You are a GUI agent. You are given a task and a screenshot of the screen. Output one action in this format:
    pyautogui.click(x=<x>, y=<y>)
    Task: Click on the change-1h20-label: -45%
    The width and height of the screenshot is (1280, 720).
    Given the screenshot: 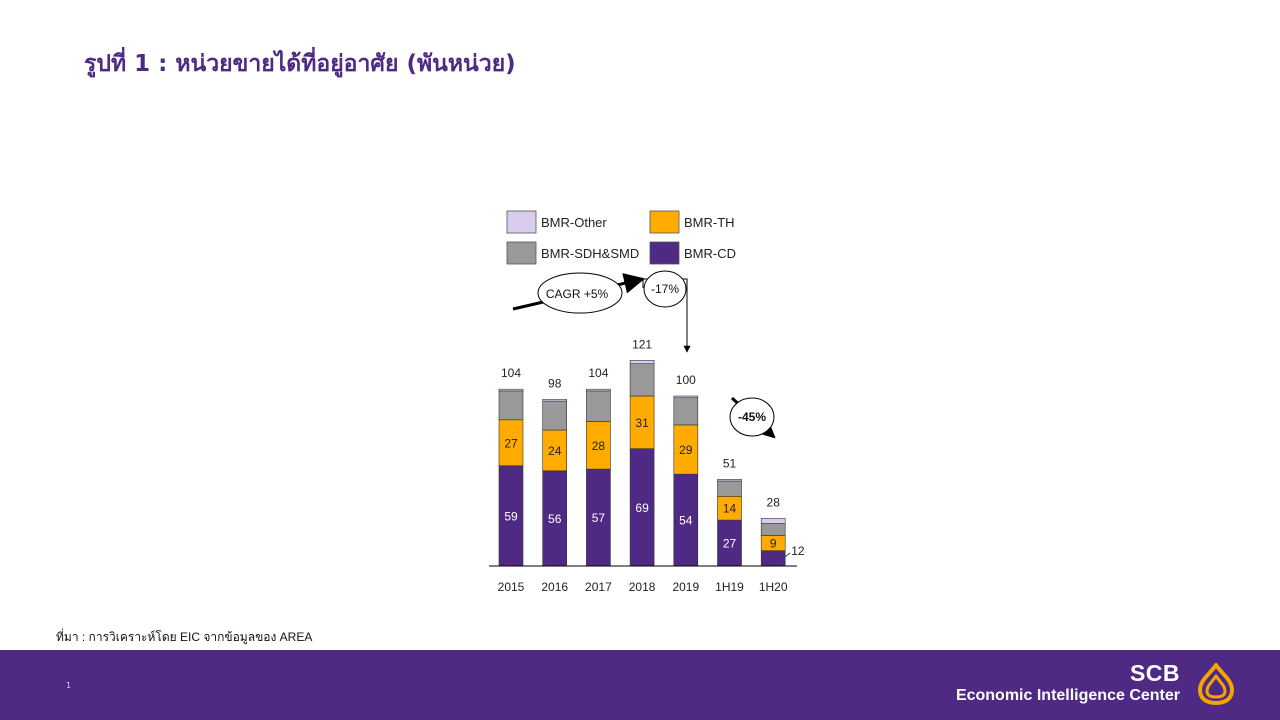 What is the action you would take?
    pyautogui.click(x=752, y=417)
    